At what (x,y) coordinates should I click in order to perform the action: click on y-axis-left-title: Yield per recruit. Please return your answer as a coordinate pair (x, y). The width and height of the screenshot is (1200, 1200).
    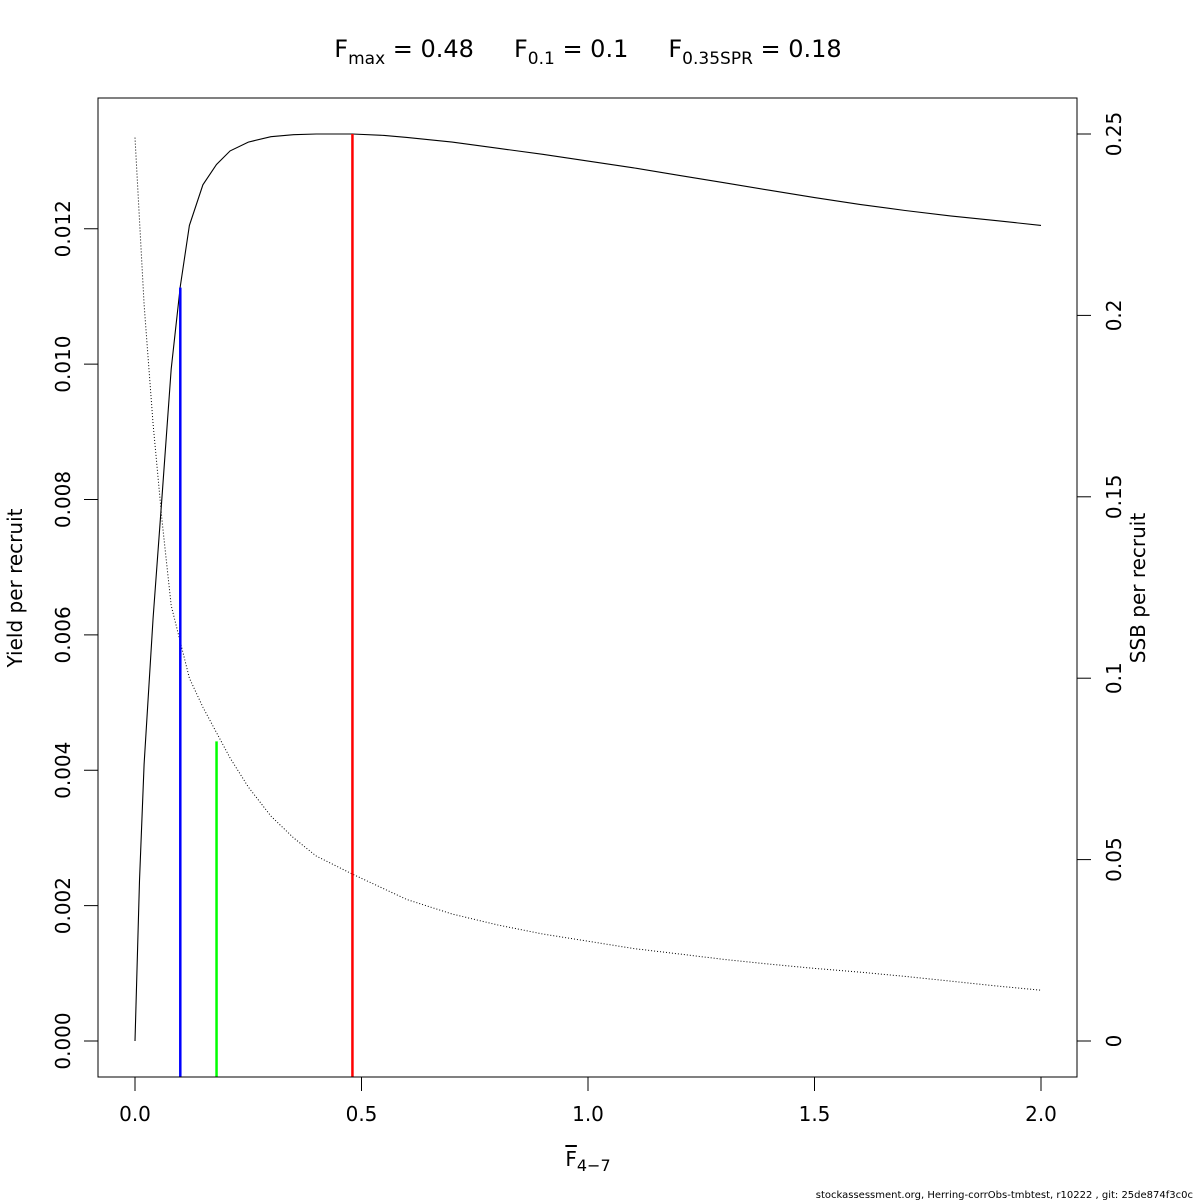
    Looking at the image, I should click on (15, 588).